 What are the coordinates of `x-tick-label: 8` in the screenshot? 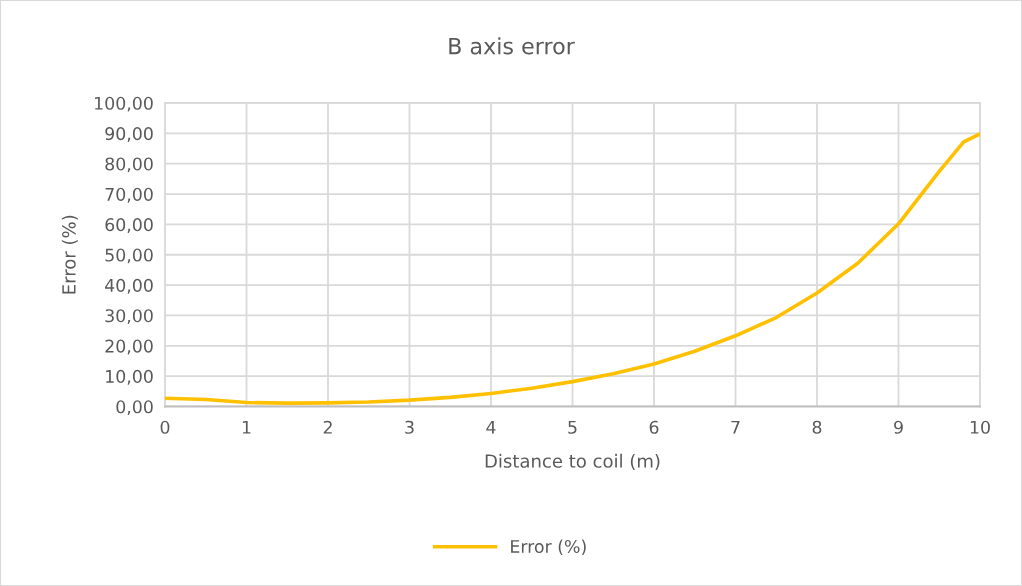 It's located at (817, 427).